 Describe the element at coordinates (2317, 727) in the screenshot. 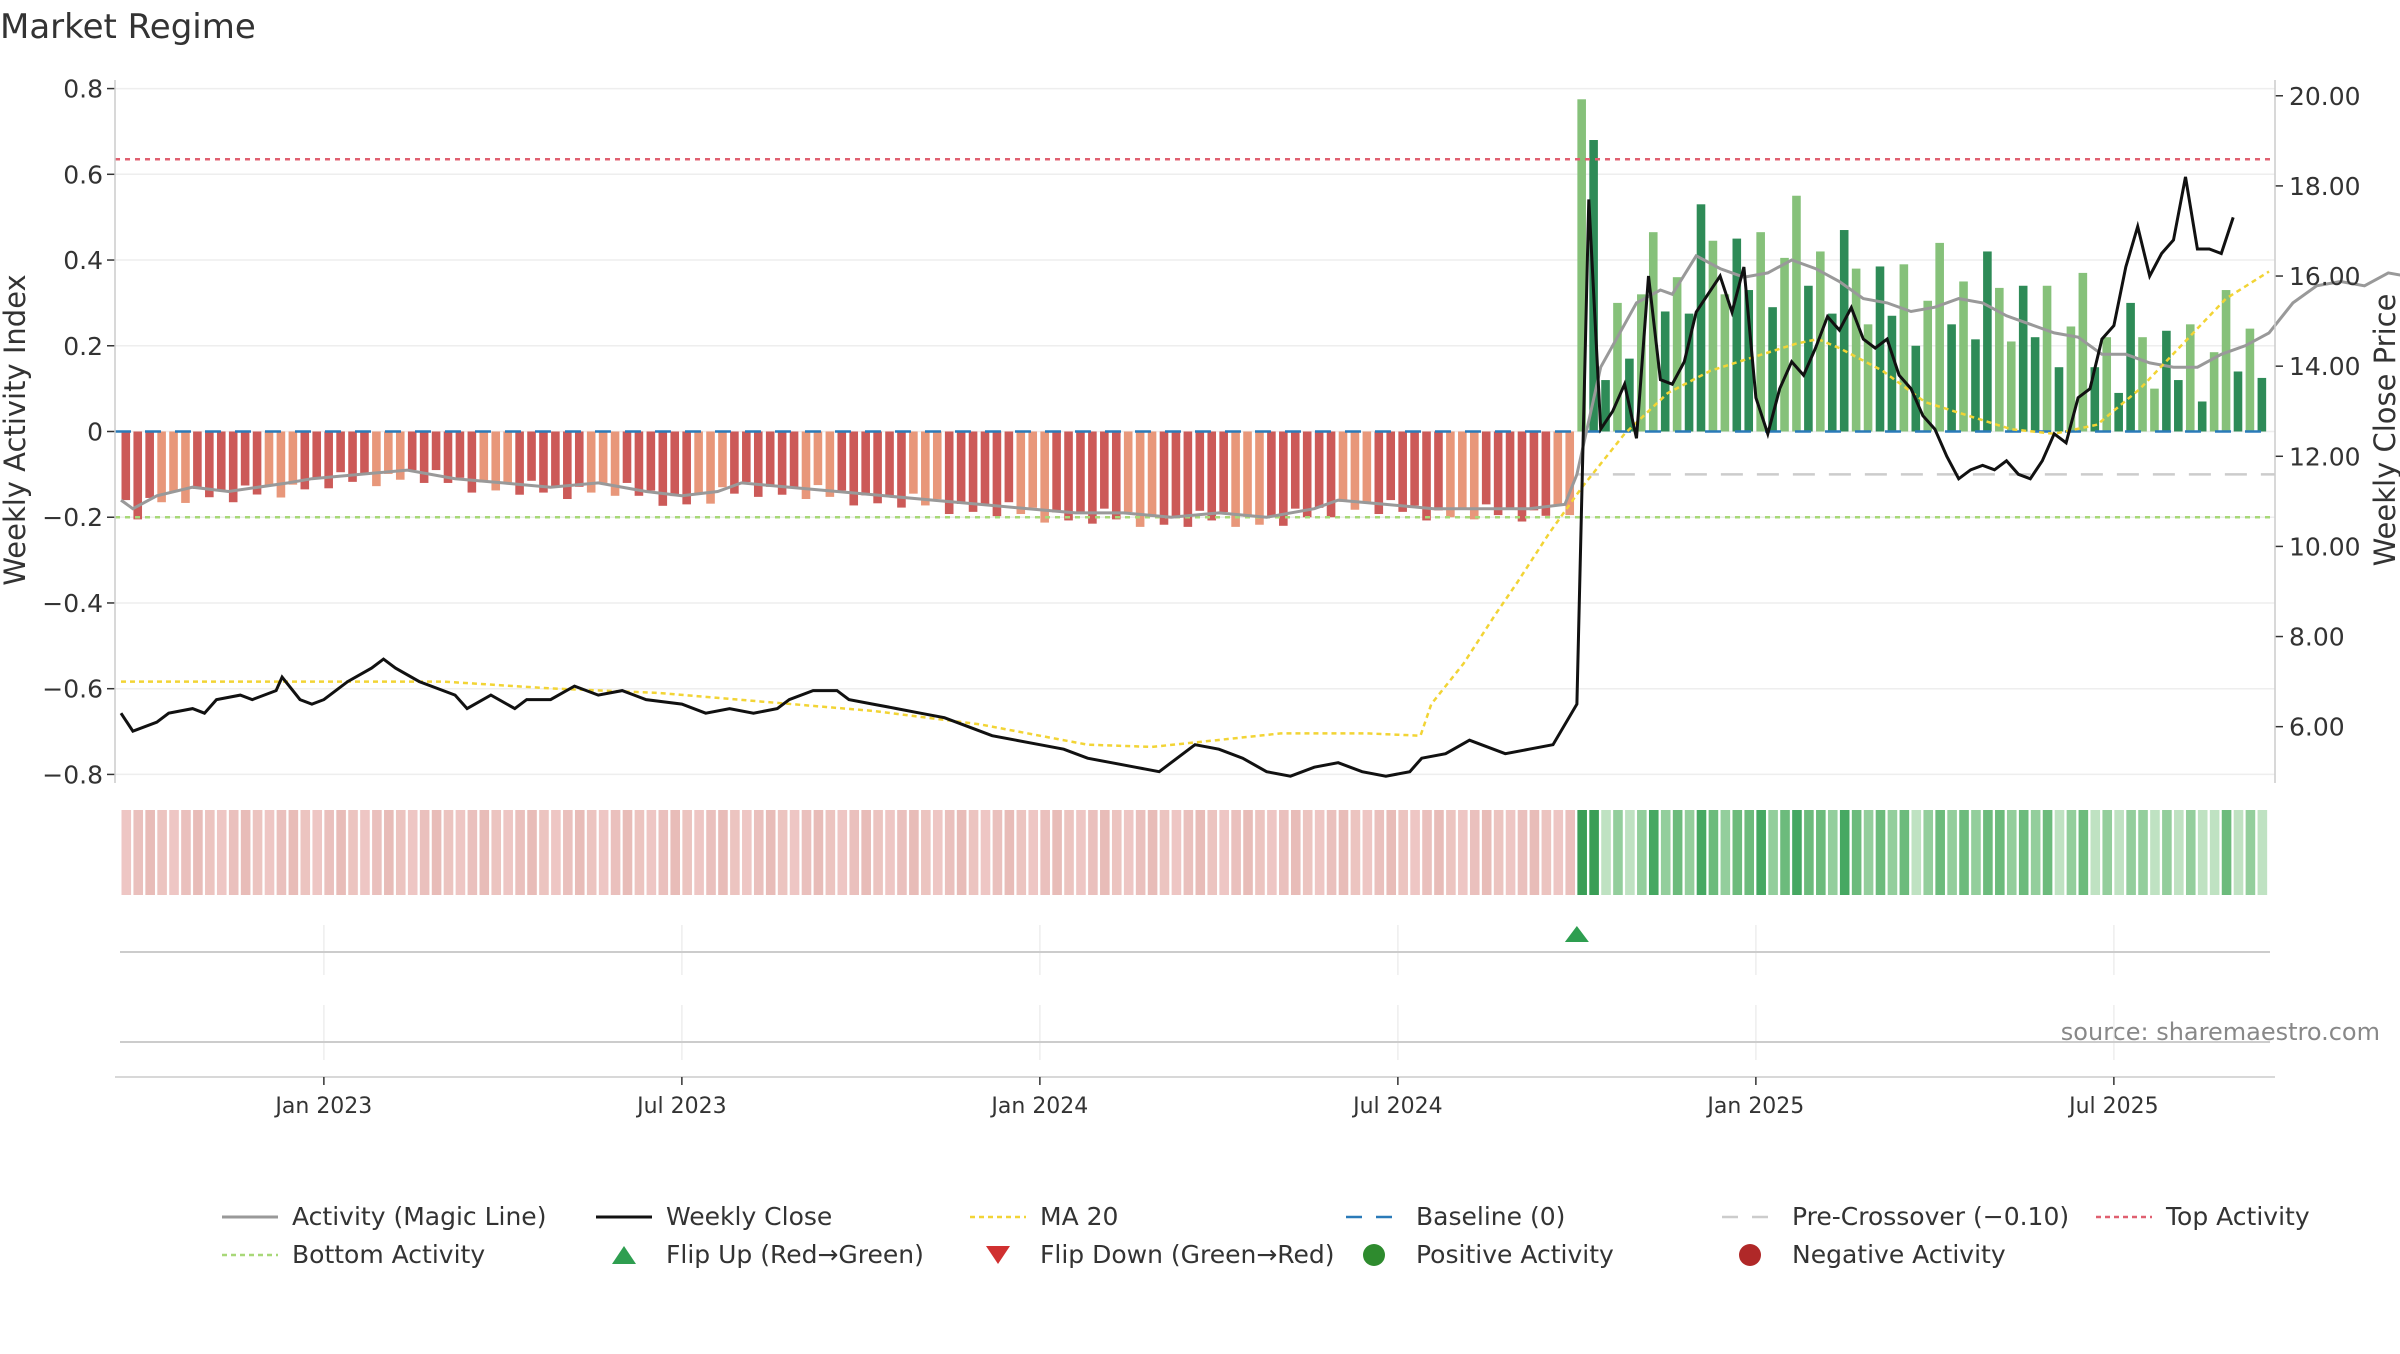

I see `right-tick-label: 6.00` at that location.